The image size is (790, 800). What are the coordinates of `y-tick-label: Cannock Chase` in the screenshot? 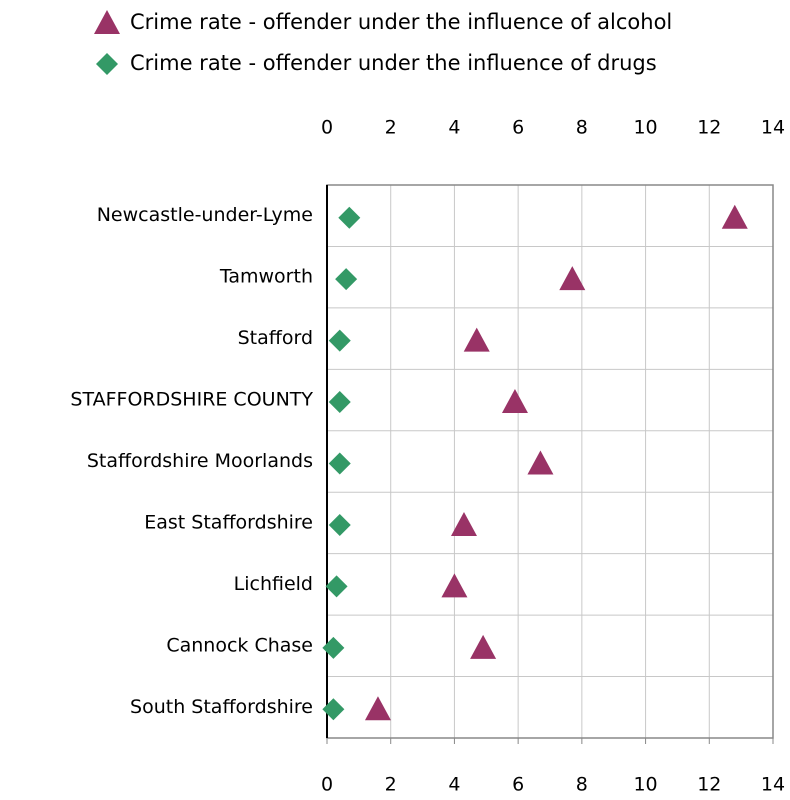 It's located at (239, 645).